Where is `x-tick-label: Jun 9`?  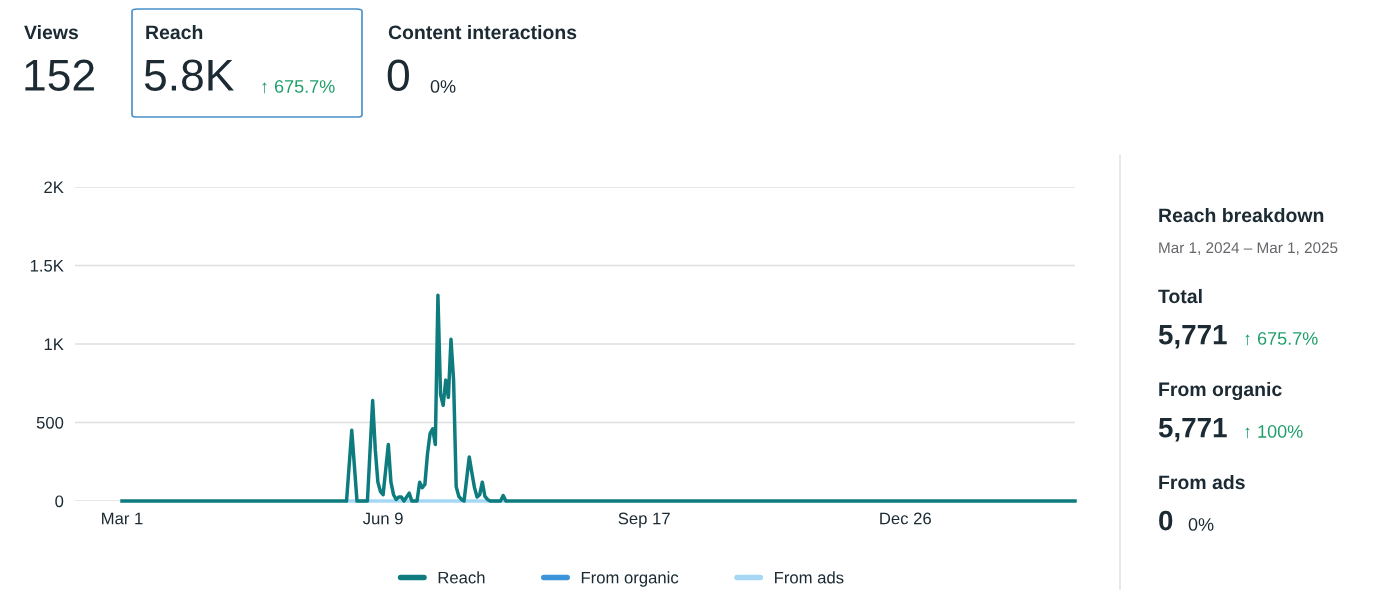
x-tick-label: Jun 9 is located at coordinates (382, 518).